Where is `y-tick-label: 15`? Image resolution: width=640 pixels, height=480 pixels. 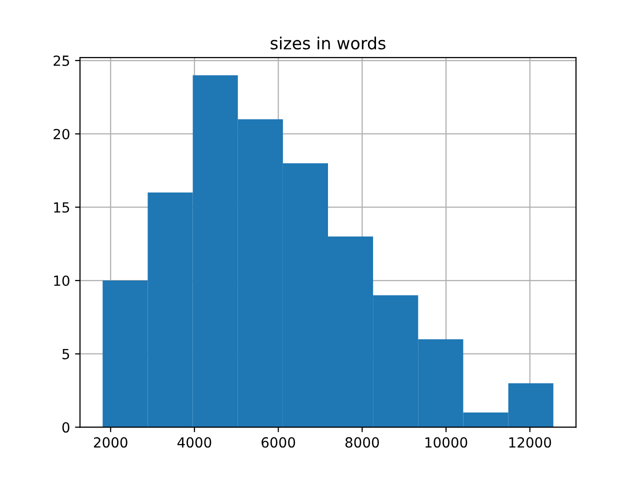
y-tick-label: 15 is located at coordinates (62, 207).